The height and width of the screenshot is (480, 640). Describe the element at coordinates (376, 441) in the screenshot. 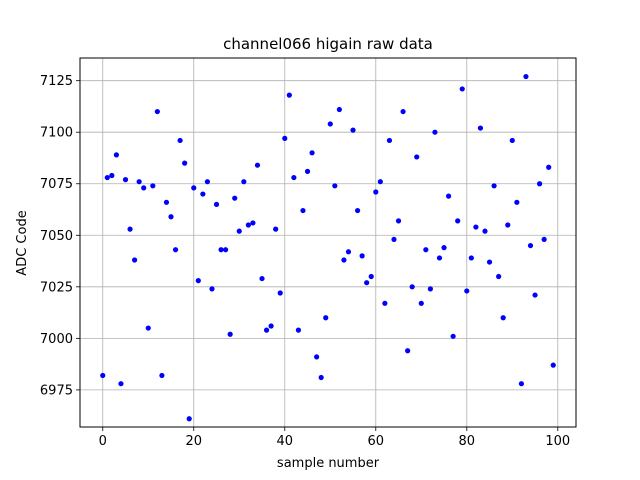

I see `x-tick-label: 60` at that location.